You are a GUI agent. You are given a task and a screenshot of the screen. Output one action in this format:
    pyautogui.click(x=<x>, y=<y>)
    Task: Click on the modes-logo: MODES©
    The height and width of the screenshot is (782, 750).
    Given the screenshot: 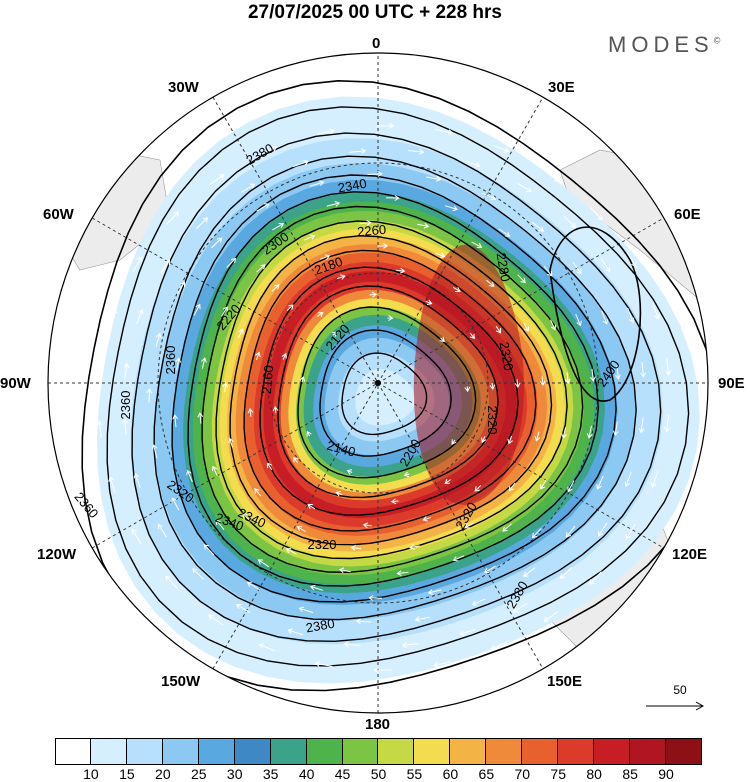 What is the action you would take?
    pyautogui.click(x=664, y=45)
    